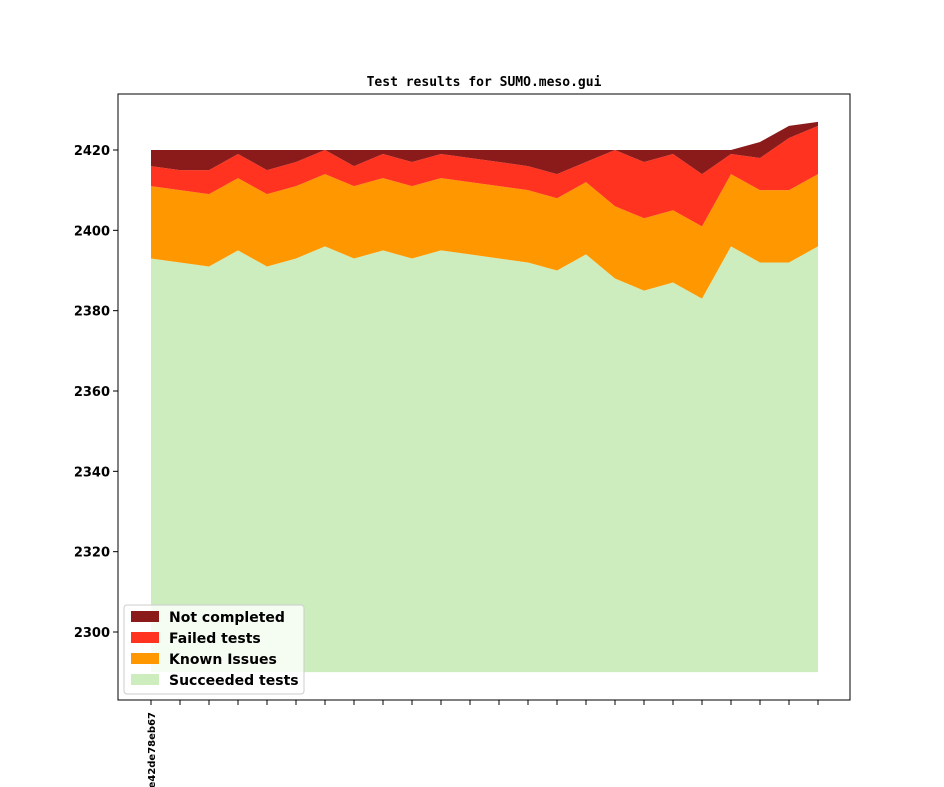 The height and width of the screenshot is (787, 944). Describe the element at coordinates (215, 639) in the screenshot. I see `legend-label-failed-tests: Failed tests` at that location.